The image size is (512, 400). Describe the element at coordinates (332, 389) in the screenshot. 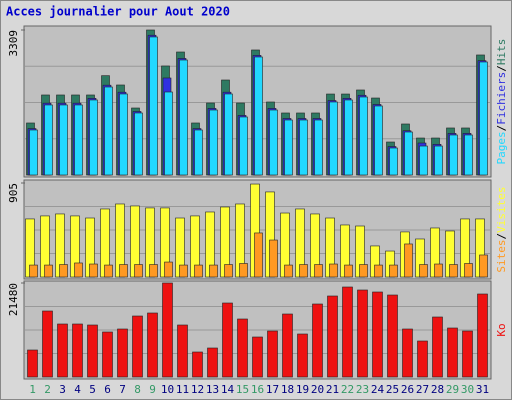

I see `x-tick-label: 21` at that location.